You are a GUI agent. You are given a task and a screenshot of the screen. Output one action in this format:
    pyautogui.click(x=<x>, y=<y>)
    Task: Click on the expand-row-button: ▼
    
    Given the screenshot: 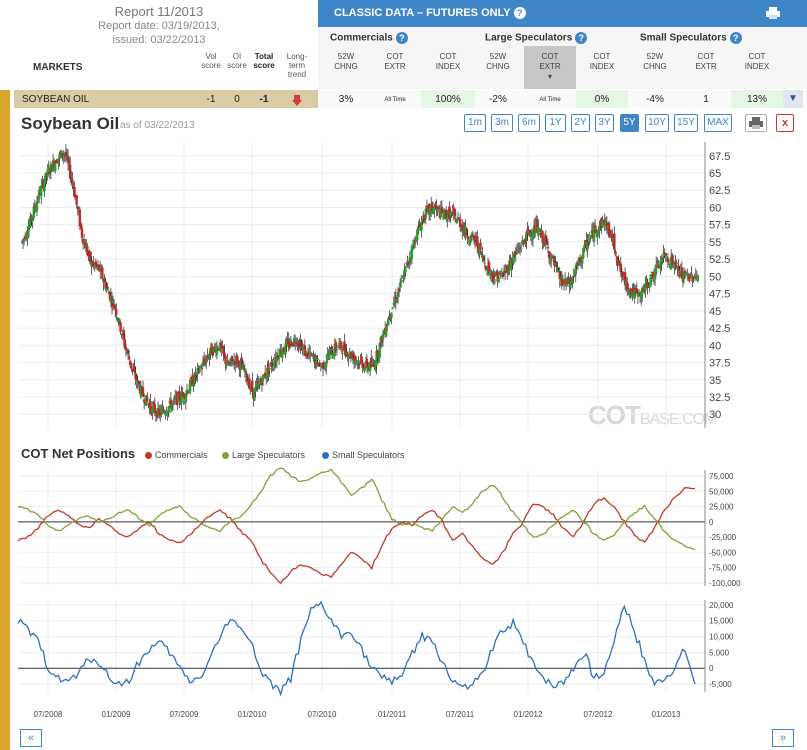 What is the action you would take?
    pyautogui.click(x=793, y=99)
    